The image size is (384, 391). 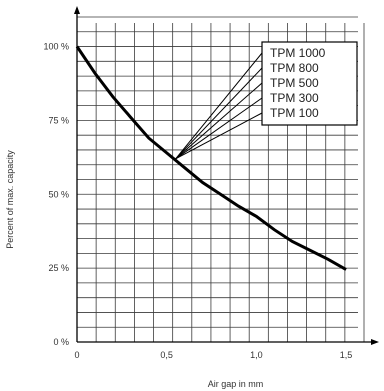 What do you see at coordinates (166, 355) in the screenshot?
I see `x-tick-label: 0,5` at bounding box center [166, 355].